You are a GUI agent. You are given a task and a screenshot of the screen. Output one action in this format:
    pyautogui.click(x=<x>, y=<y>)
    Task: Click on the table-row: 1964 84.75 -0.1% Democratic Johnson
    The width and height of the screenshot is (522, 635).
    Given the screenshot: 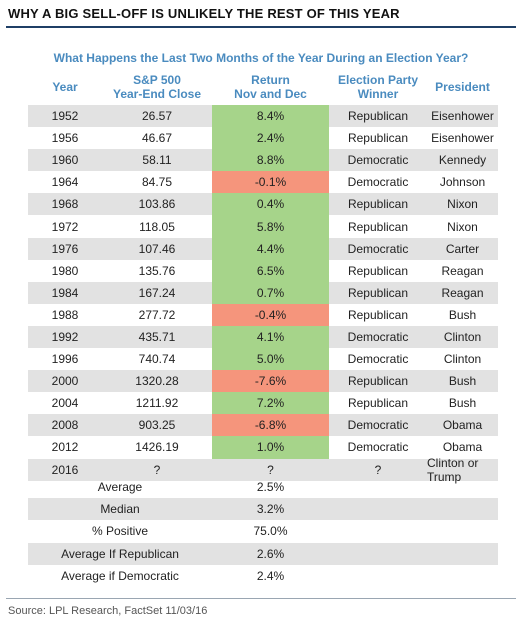 What is the action you would take?
    pyautogui.click(x=263, y=182)
    